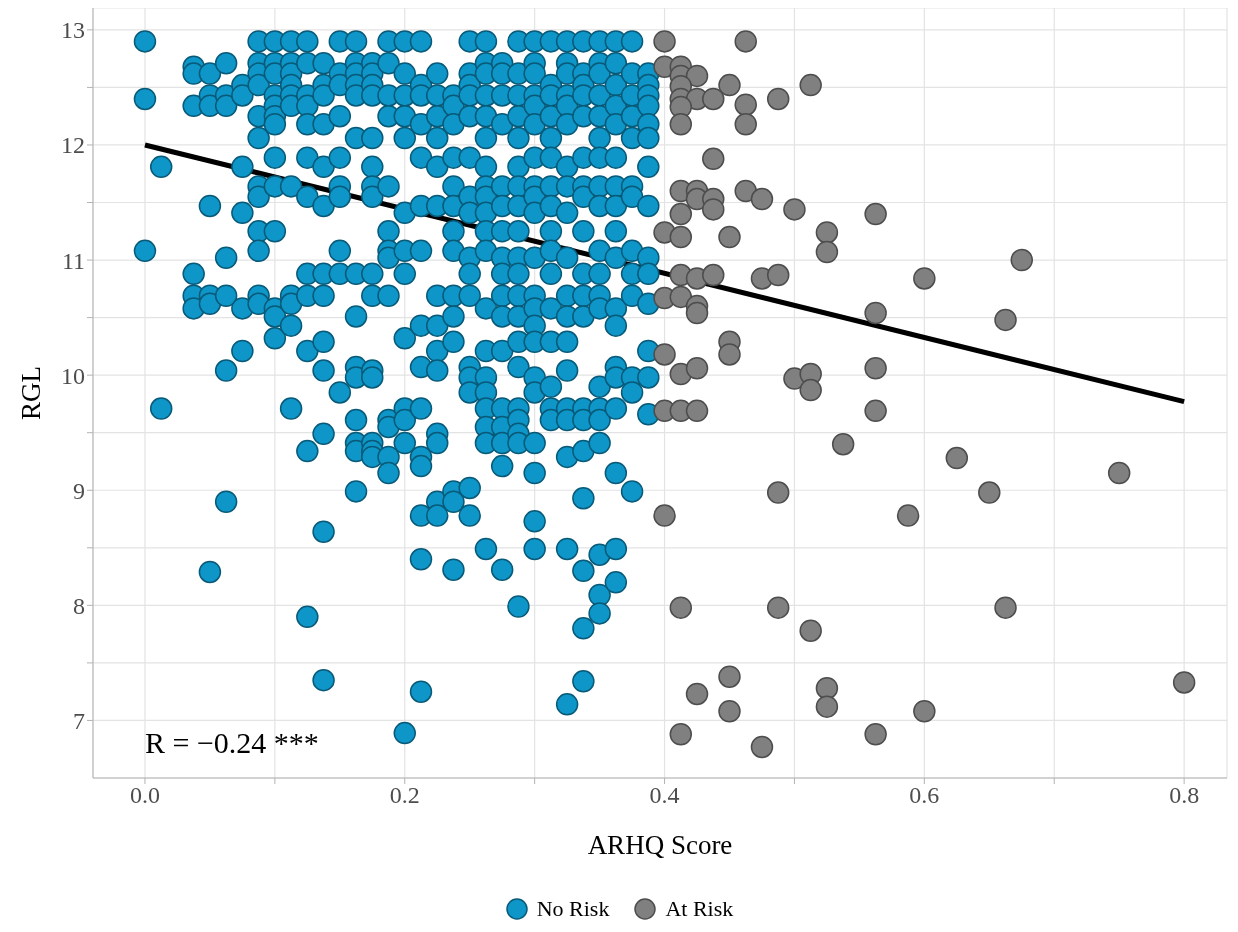  Describe the element at coordinates (573, 909) in the screenshot. I see `legend-label: No Risk` at that location.